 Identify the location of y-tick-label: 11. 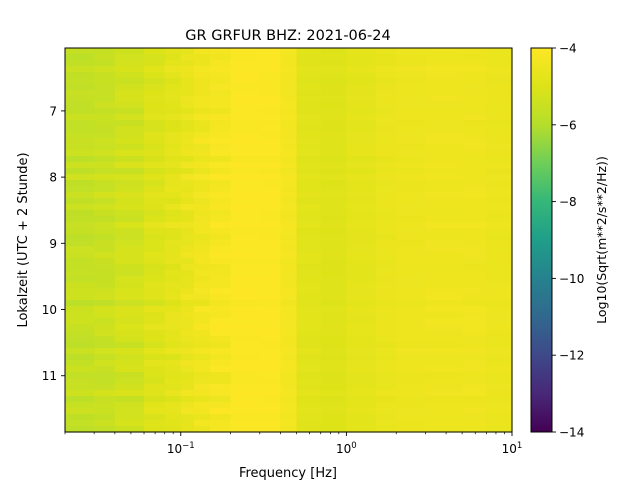
(49, 376).